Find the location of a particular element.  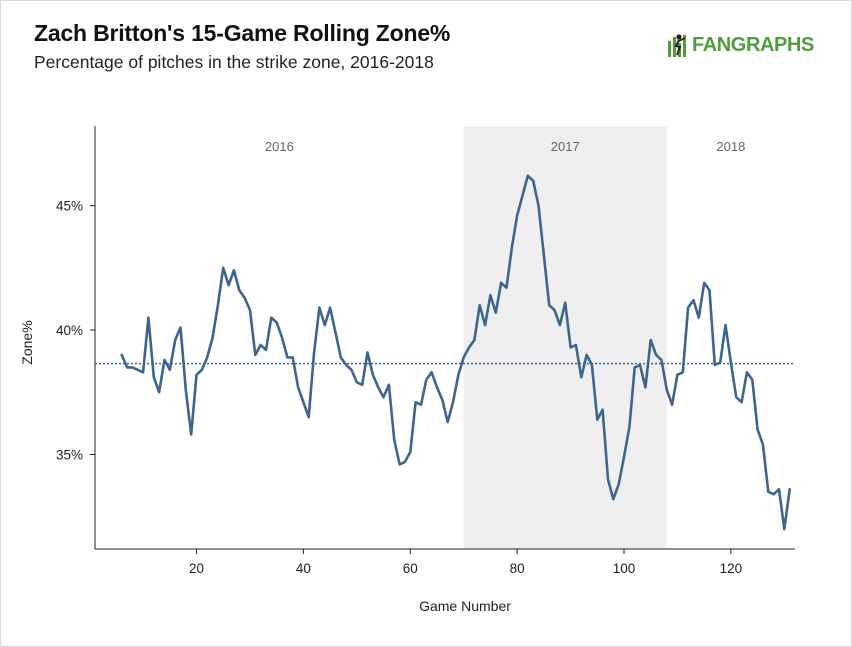

chart-title: Zach Britton's 15-Game Rolling Zone% is located at coordinates (242, 33).